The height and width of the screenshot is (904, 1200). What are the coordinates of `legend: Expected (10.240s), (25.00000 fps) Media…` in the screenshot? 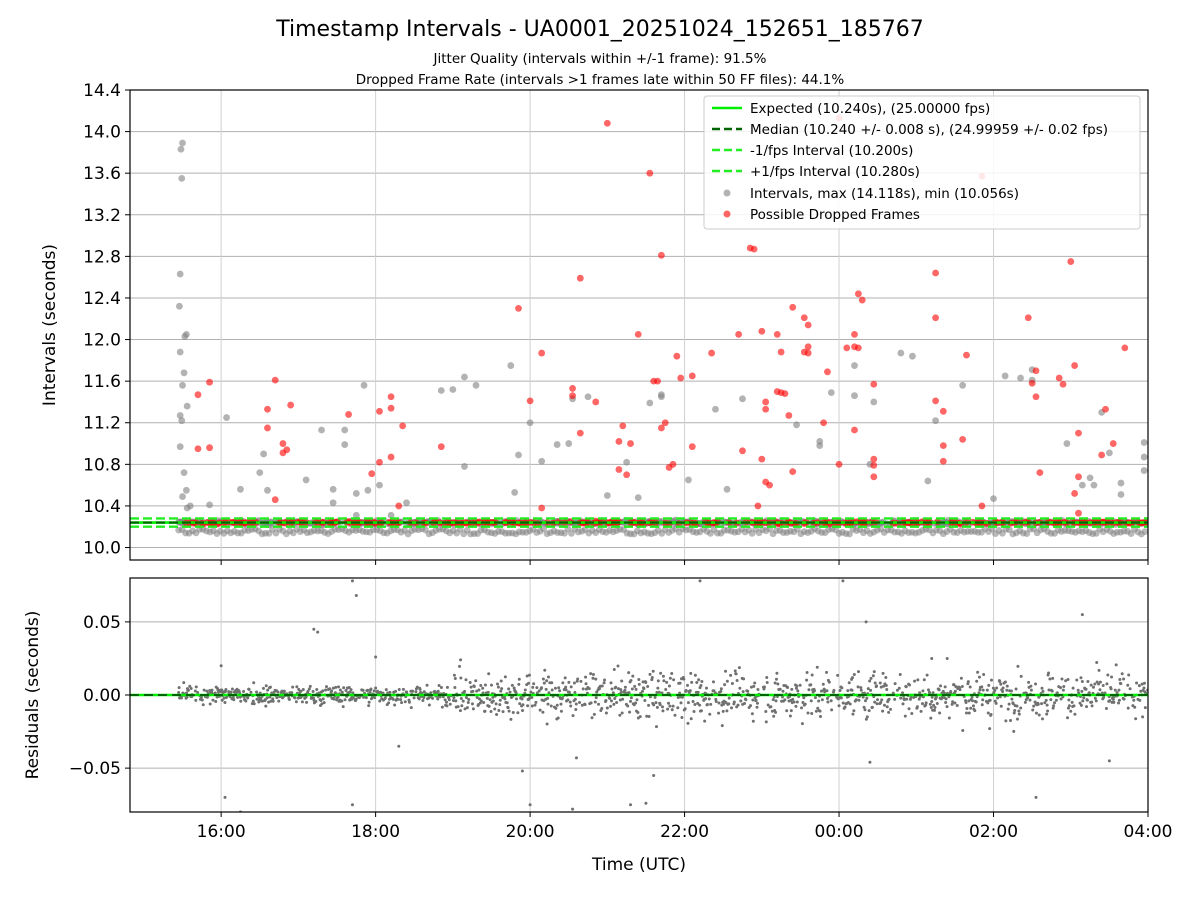 It's located at (922, 162).